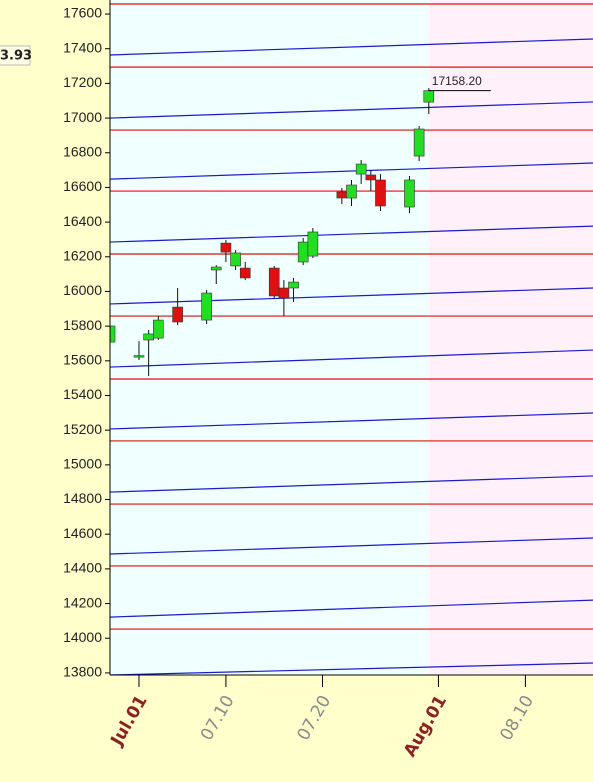 This screenshot has height=782, width=593. I want to click on y-tick-label: 14800, so click(82, 498).